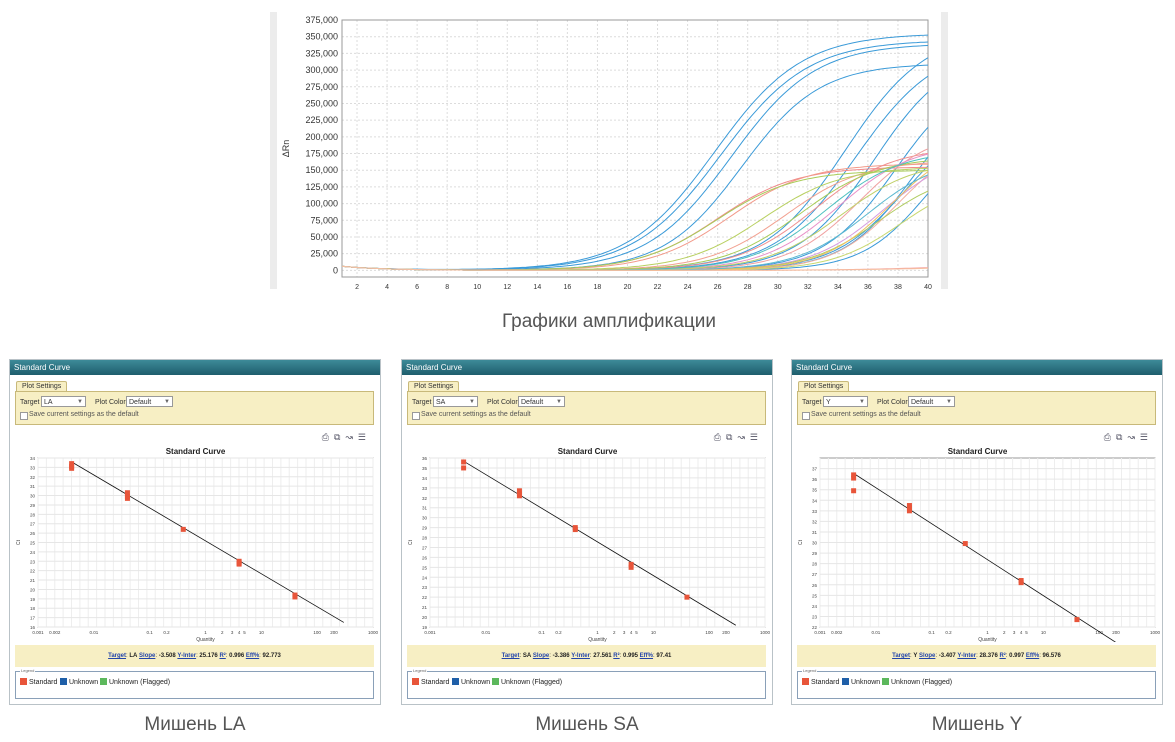 This screenshot has height=742, width=1175. What do you see at coordinates (84, 682) in the screenshot?
I see `legend-unknown-label: Unknown` at bounding box center [84, 682].